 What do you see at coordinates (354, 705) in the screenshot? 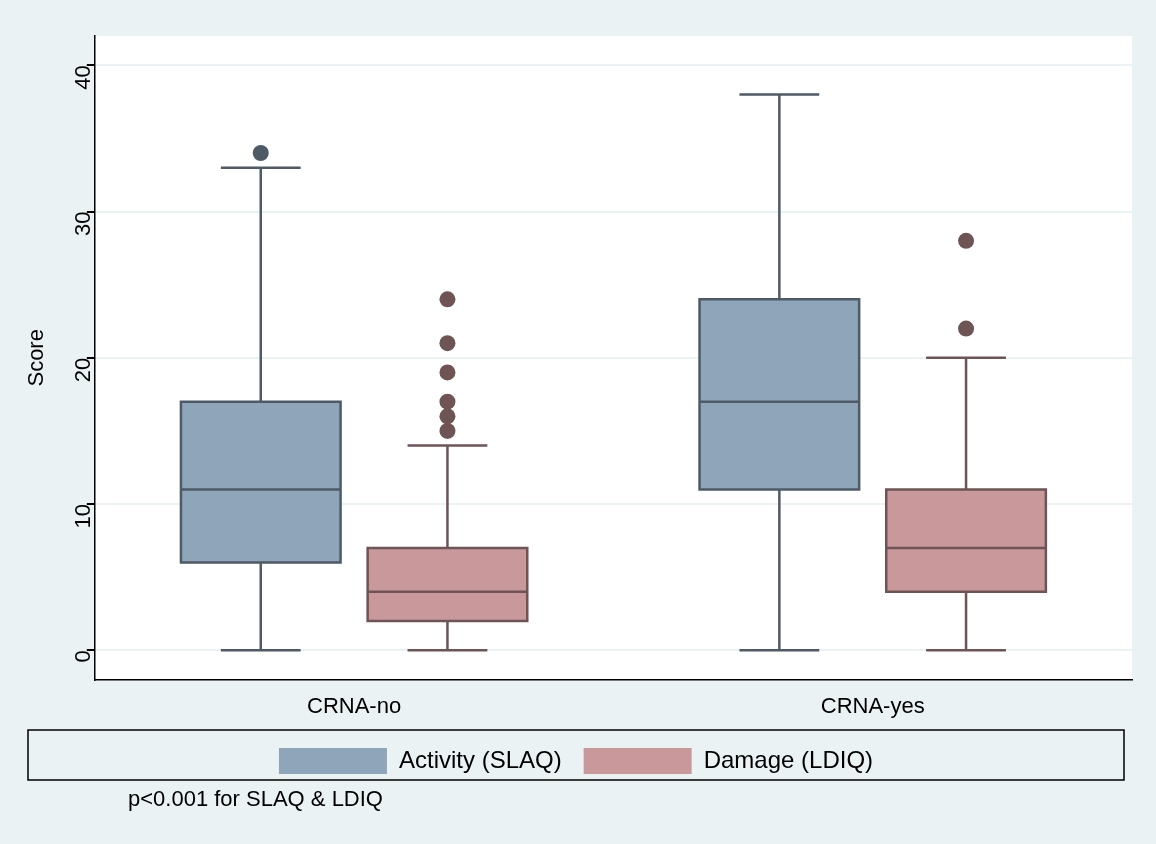
I see `x-tick-label: CRNA-no` at bounding box center [354, 705].